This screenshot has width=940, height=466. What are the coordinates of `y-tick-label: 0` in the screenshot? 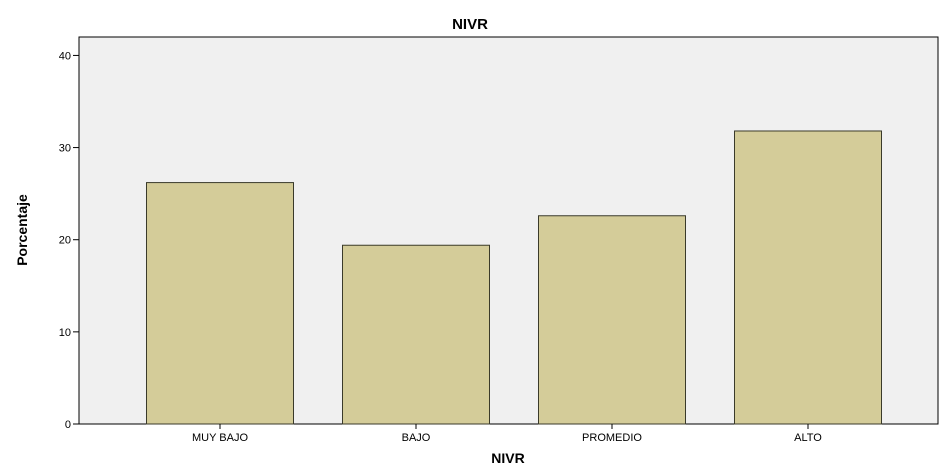 It's located at (68, 425).